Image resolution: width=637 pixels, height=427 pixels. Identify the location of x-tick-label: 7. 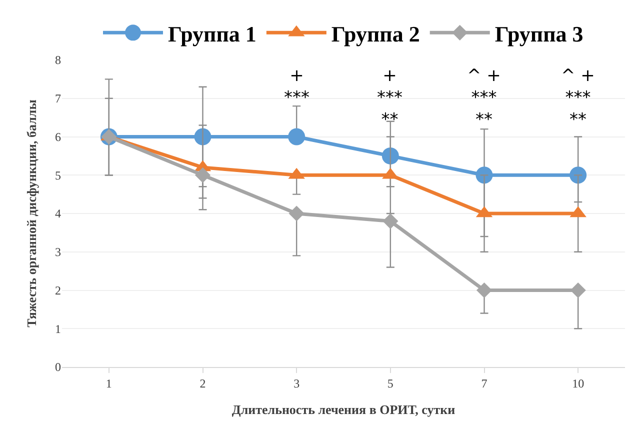
(484, 383).